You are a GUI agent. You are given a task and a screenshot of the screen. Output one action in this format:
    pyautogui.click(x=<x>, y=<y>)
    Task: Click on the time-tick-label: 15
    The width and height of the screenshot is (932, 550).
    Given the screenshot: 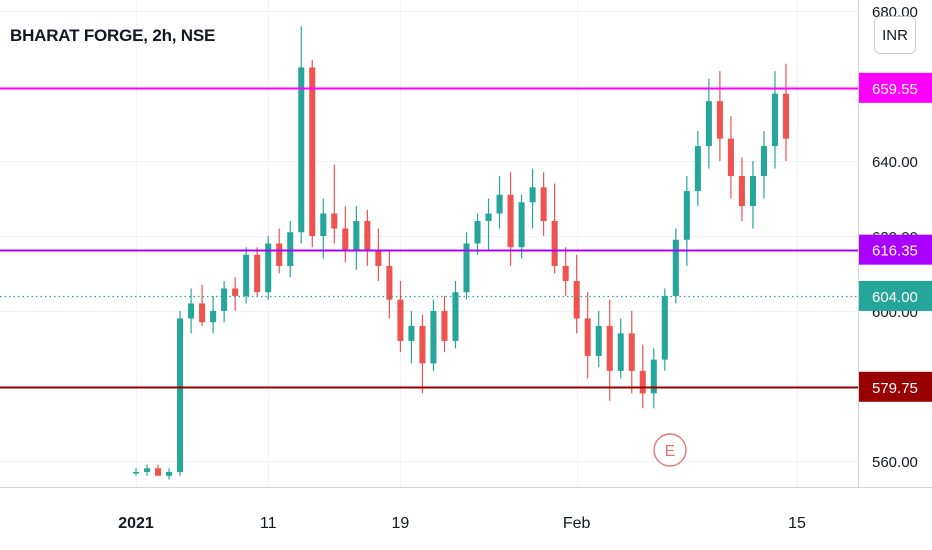 What is the action you would take?
    pyautogui.click(x=797, y=523)
    